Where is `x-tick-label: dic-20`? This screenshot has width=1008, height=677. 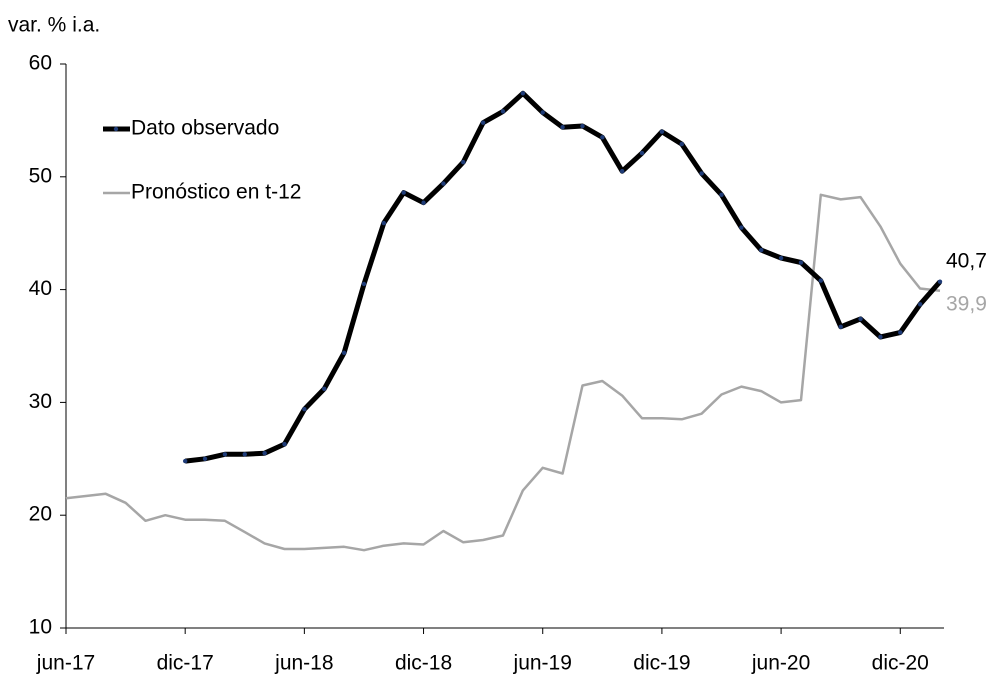 x-tick-label: dic-20 is located at coordinates (900, 663).